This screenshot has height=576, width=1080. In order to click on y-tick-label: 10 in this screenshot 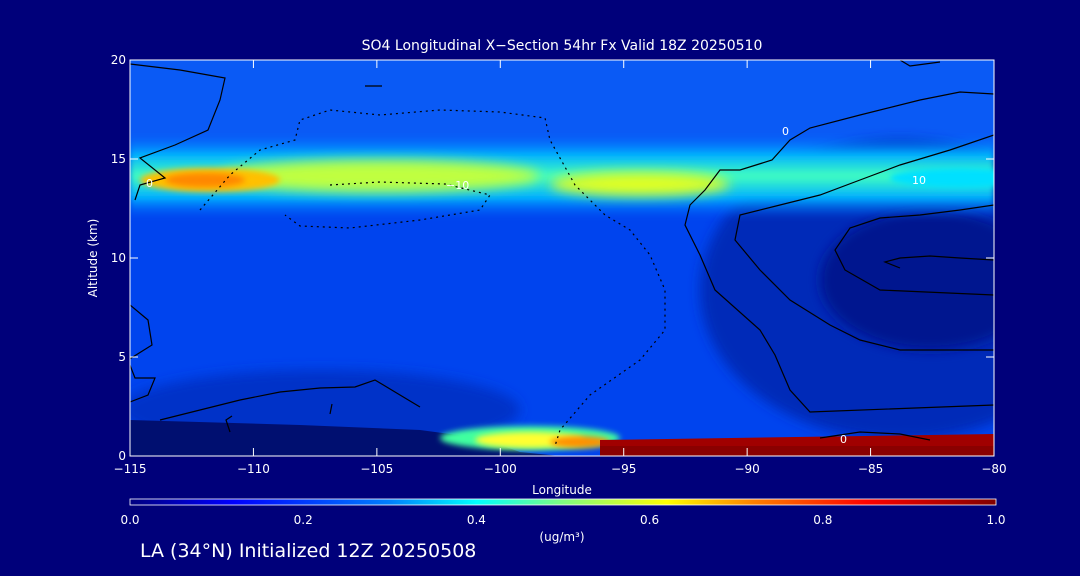, I will do `click(118, 258)`.